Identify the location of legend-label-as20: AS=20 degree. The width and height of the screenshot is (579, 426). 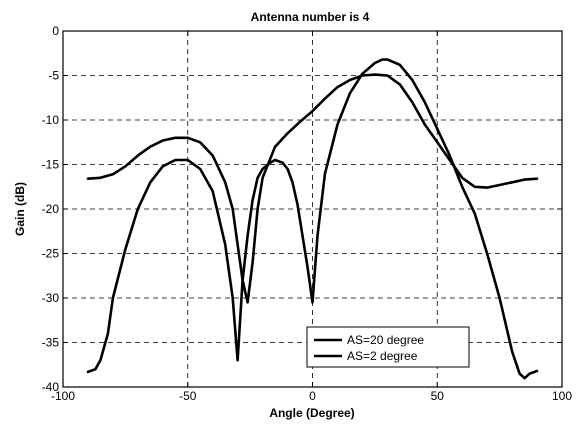
(385, 340).